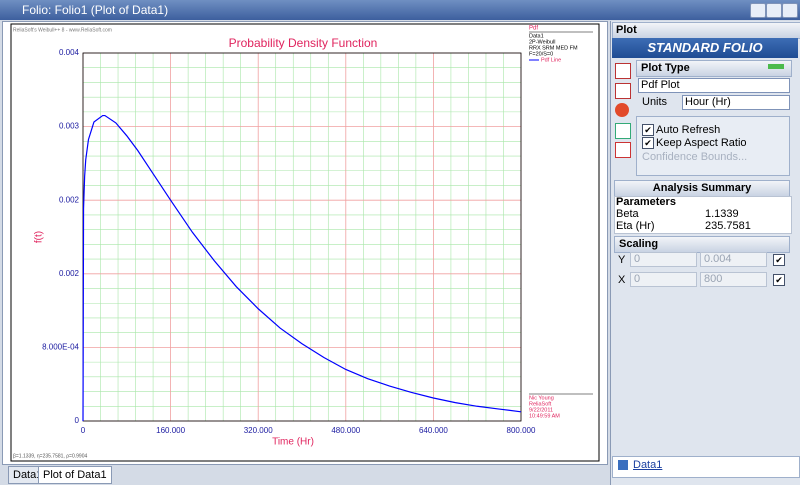 The height and width of the screenshot is (485, 800). Describe the element at coordinates (790, 10) in the screenshot. I see `close-button` at that location.